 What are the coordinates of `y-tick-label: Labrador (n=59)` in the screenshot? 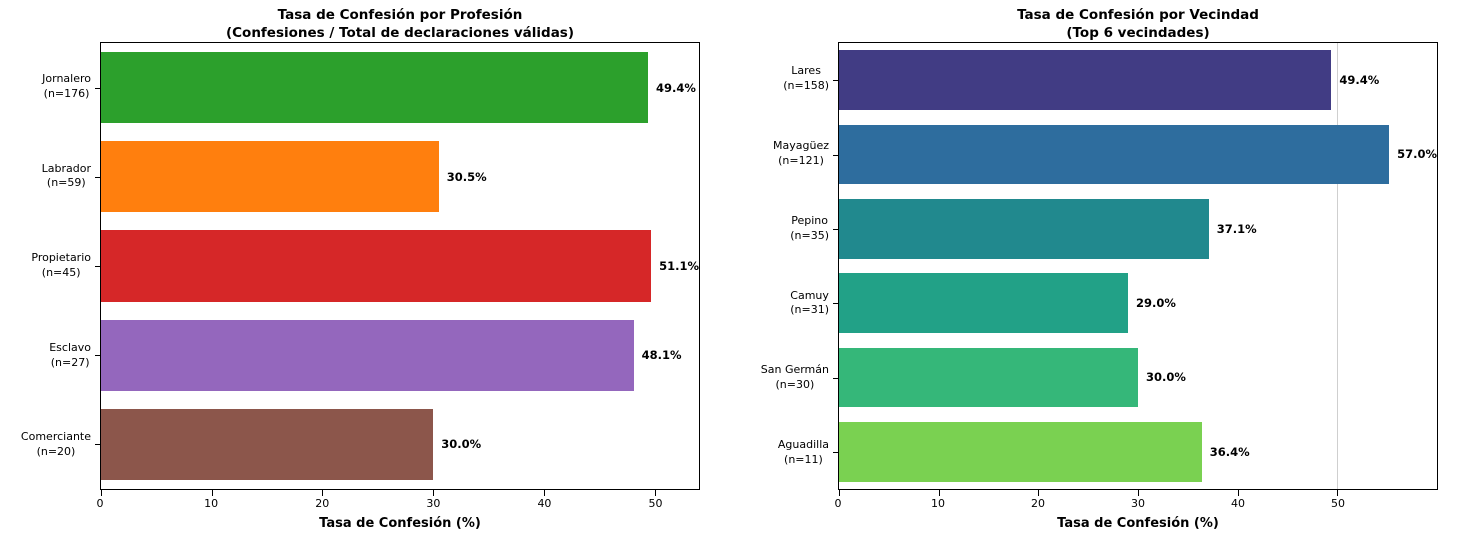 It's located at (50, 177).